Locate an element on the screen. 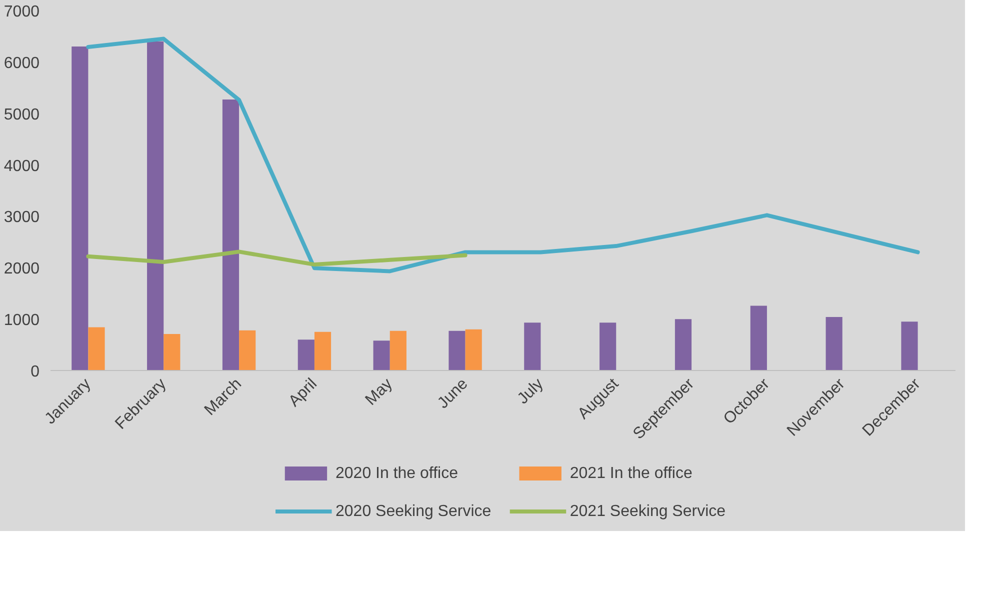 The image size is (985, 616). legend-label: 2021 In the office is located at coordinates (631, 473).